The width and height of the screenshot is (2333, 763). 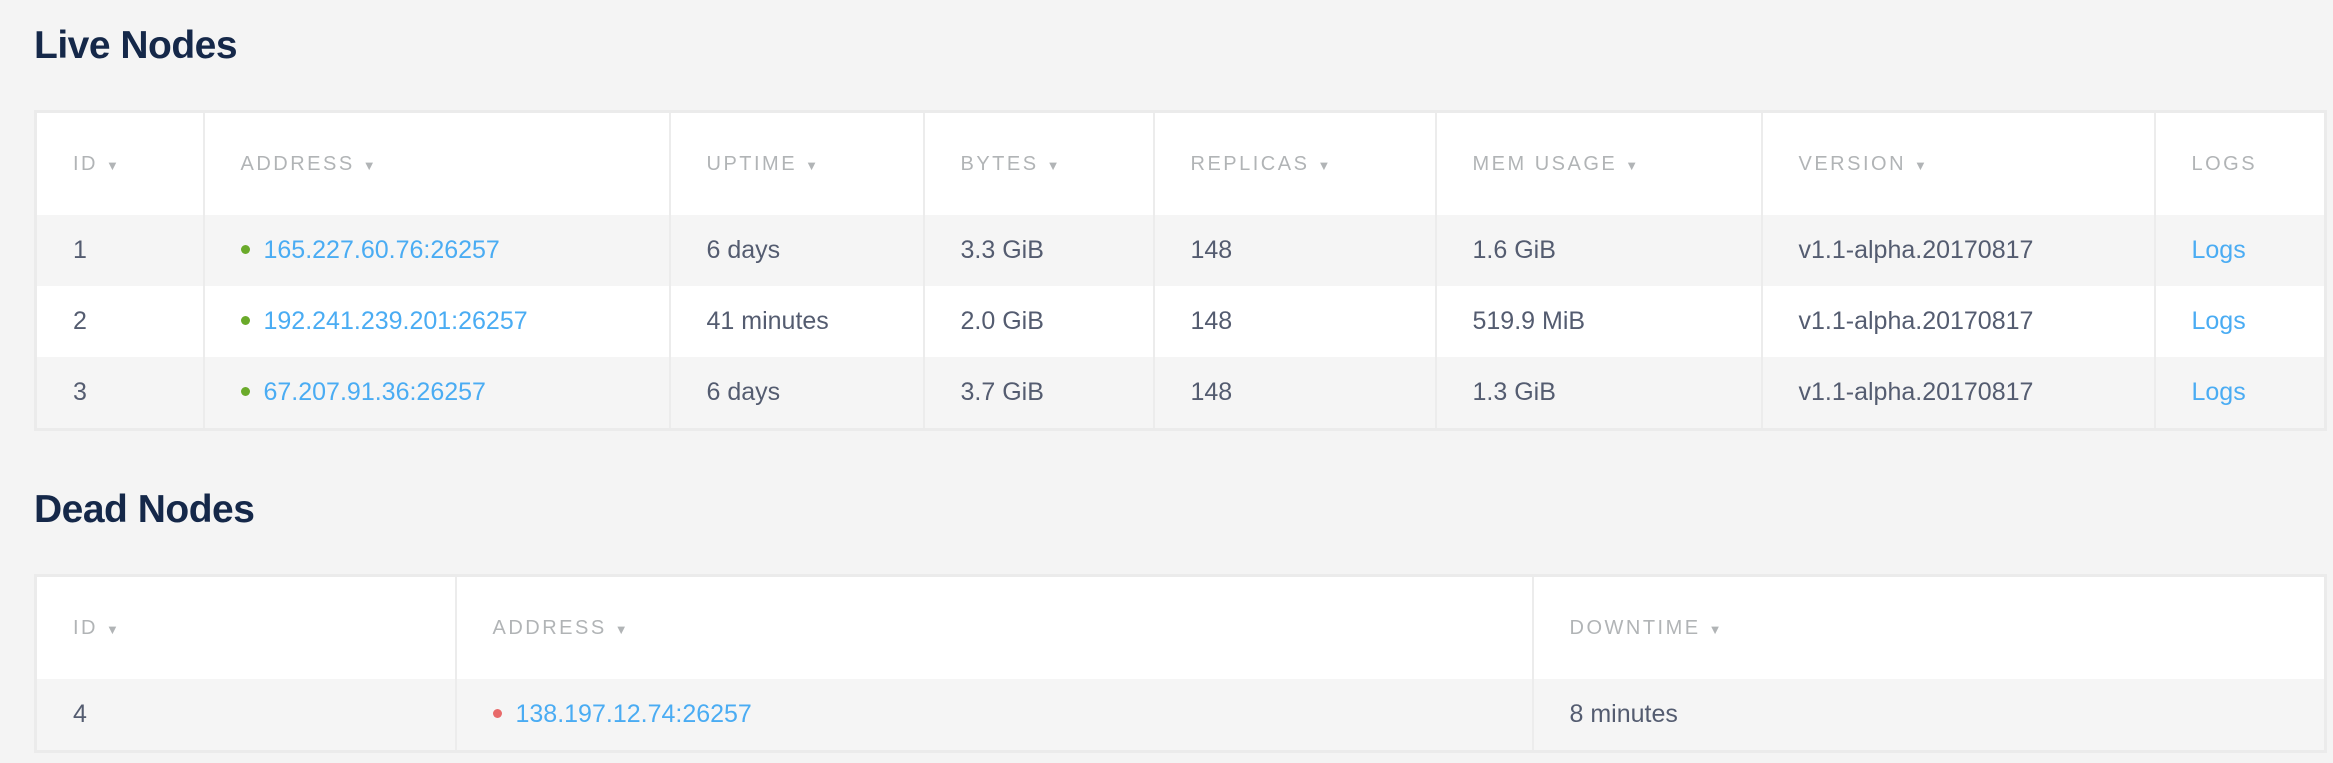 I want to click on node-id: 4, so click(x=245, y=715).